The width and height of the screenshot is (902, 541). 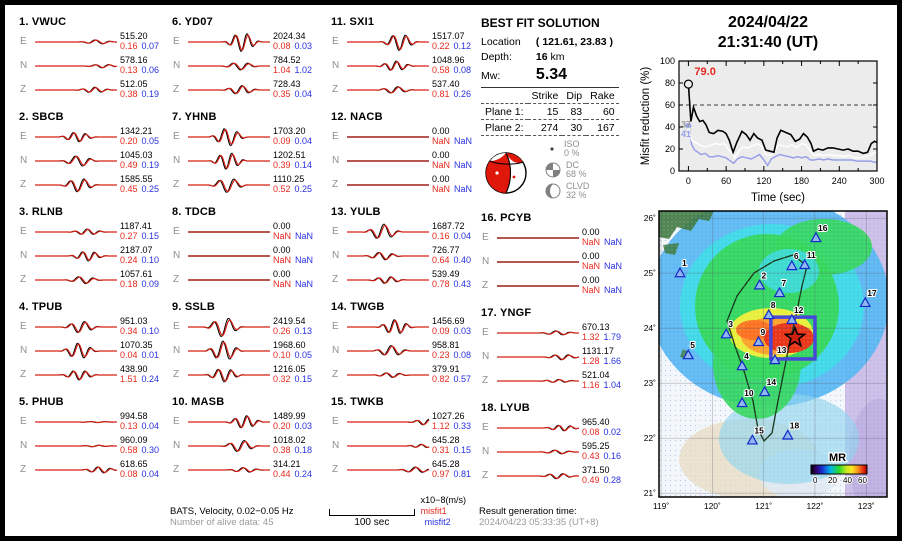 I want to click on misfit1-value: 0.82, so click(x=441, y=379).